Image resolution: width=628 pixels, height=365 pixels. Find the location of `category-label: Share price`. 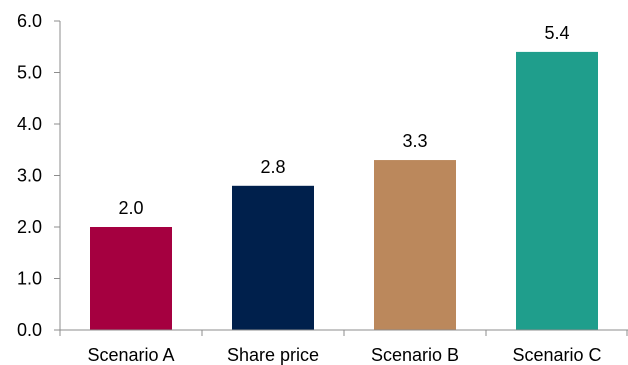

category-label: Share price is located at coordinates (273, 355).